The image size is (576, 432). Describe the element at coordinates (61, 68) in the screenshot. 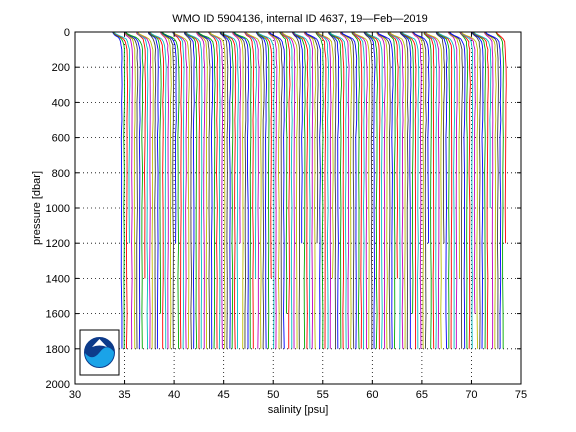

I see `y-tick-label: 200` at that location.